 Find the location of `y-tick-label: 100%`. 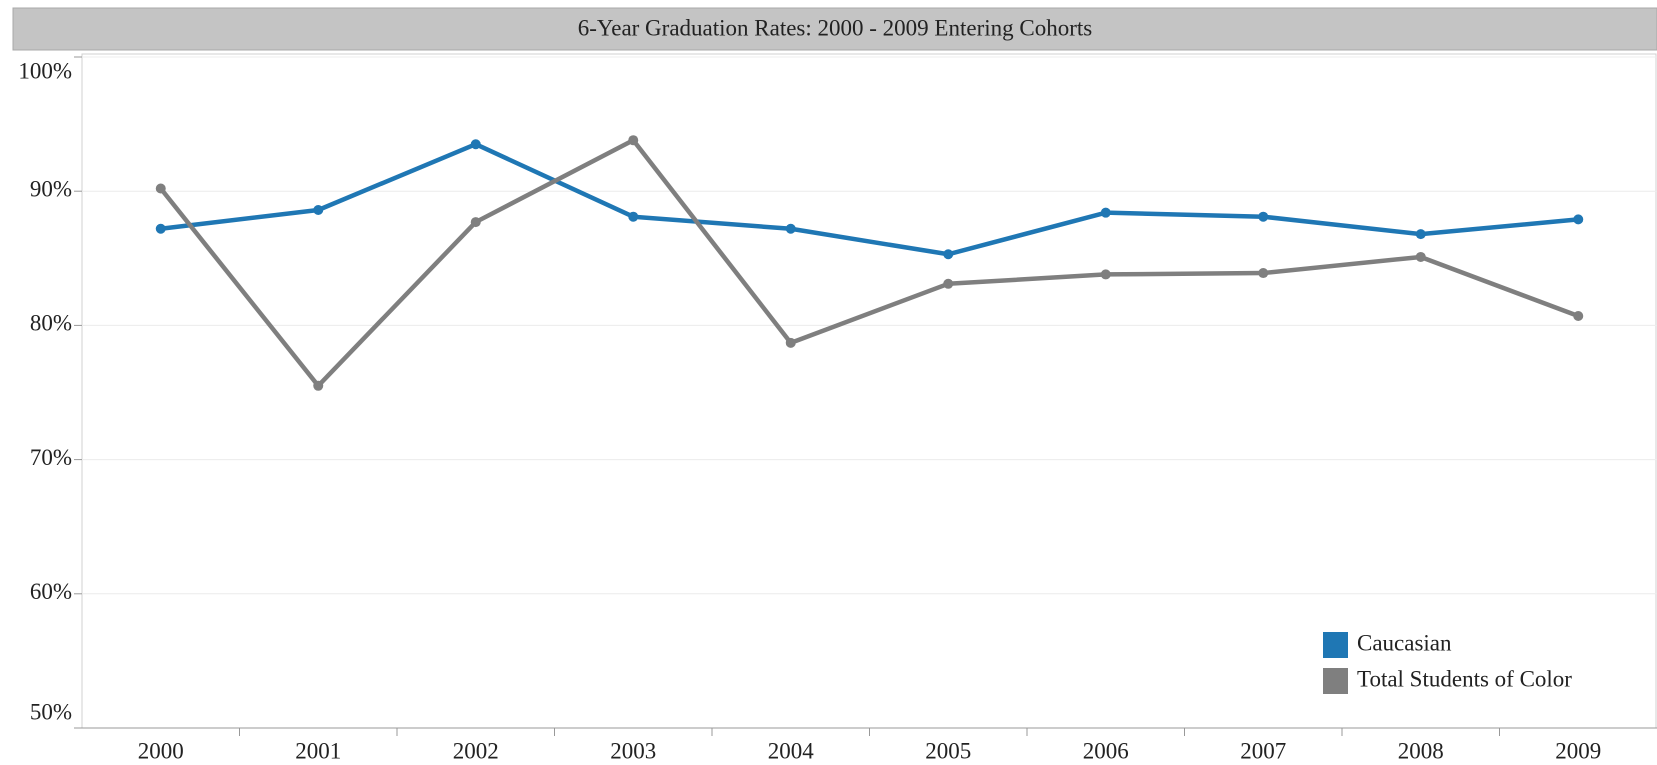

y-tick-label: 100% is located at coordinates (45, 70).